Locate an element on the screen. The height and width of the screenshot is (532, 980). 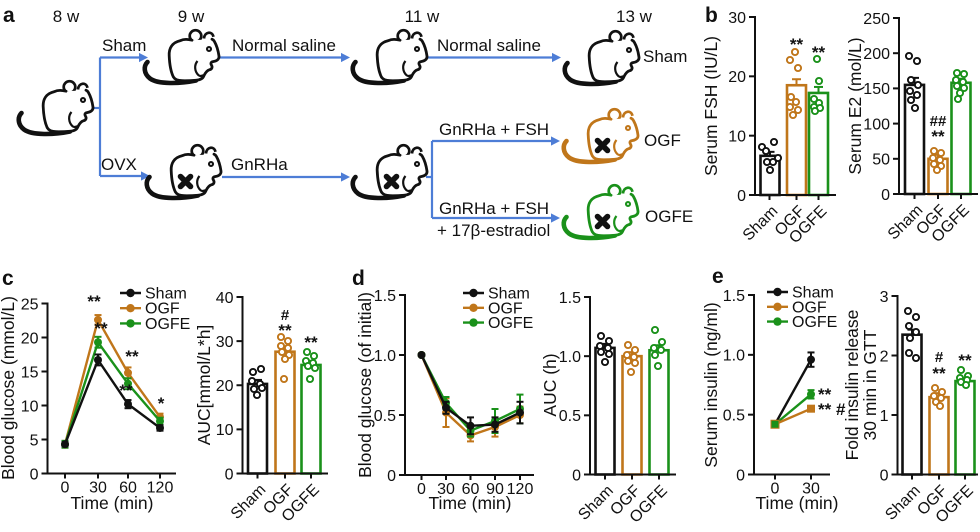
svg-text: OVX is located at coordinates (119, 164).